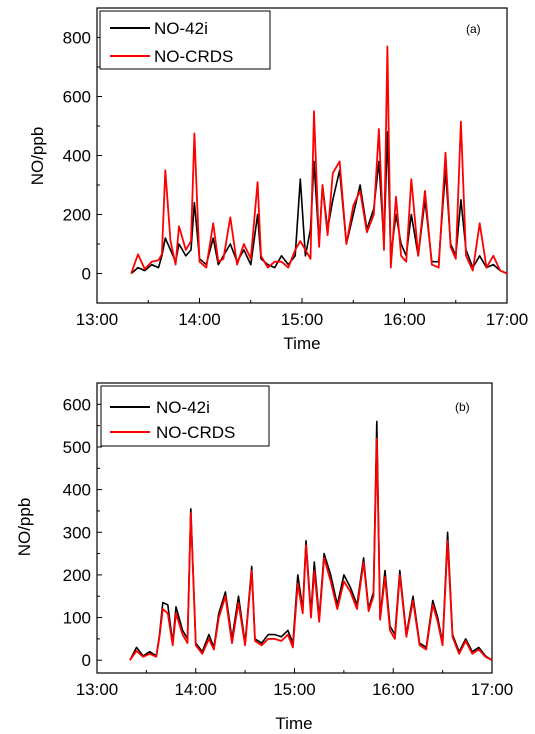  Describe the element at coordinates (77, 532) in the screenshot. I see `y-tick-label-b-3: 300` at that location.